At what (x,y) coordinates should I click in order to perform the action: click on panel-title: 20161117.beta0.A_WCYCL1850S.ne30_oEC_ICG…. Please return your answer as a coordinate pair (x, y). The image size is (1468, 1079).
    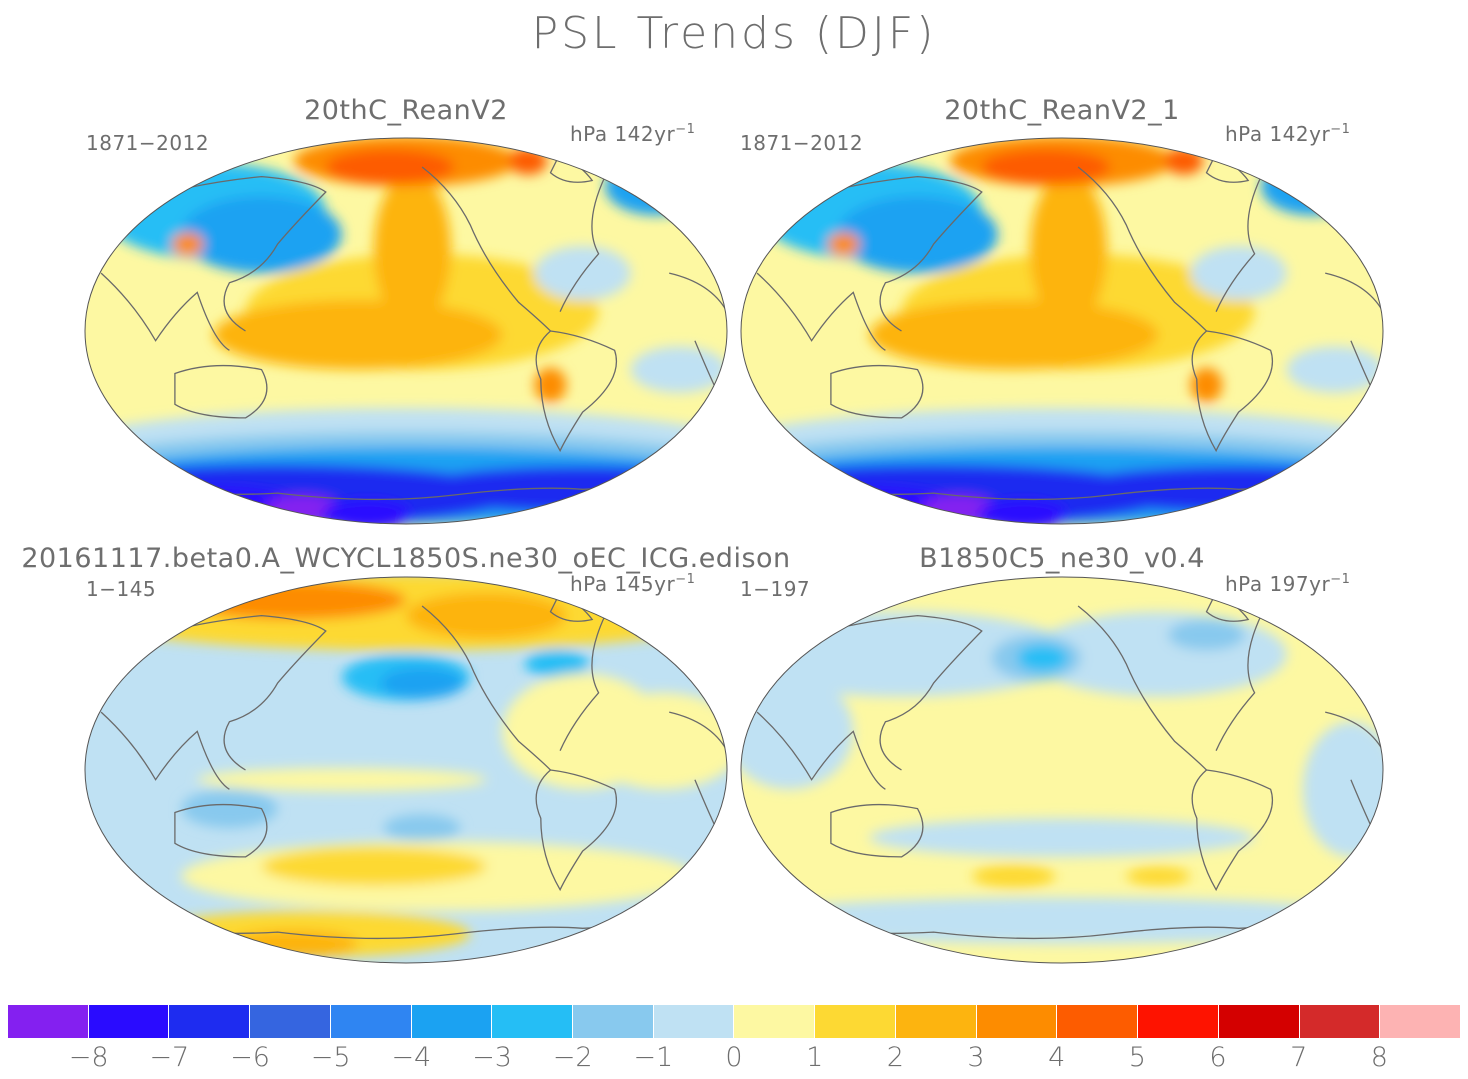
    Looking at the image, I should click on (406, 558).